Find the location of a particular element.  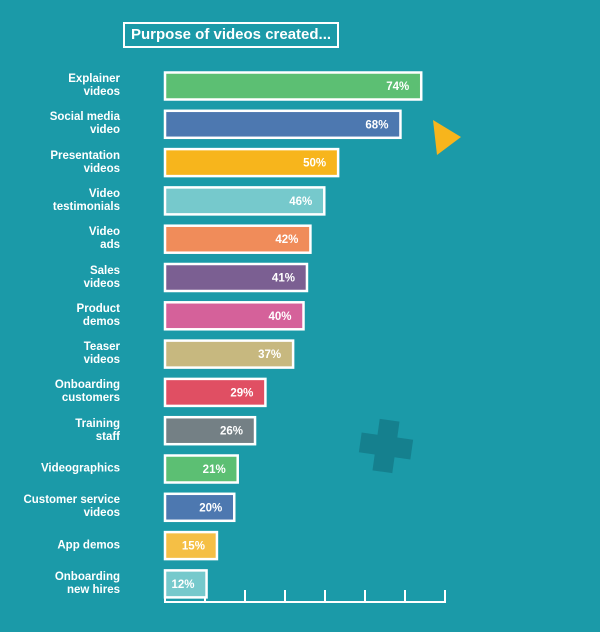

value-label: 50% is located at coordinates (314, 164).